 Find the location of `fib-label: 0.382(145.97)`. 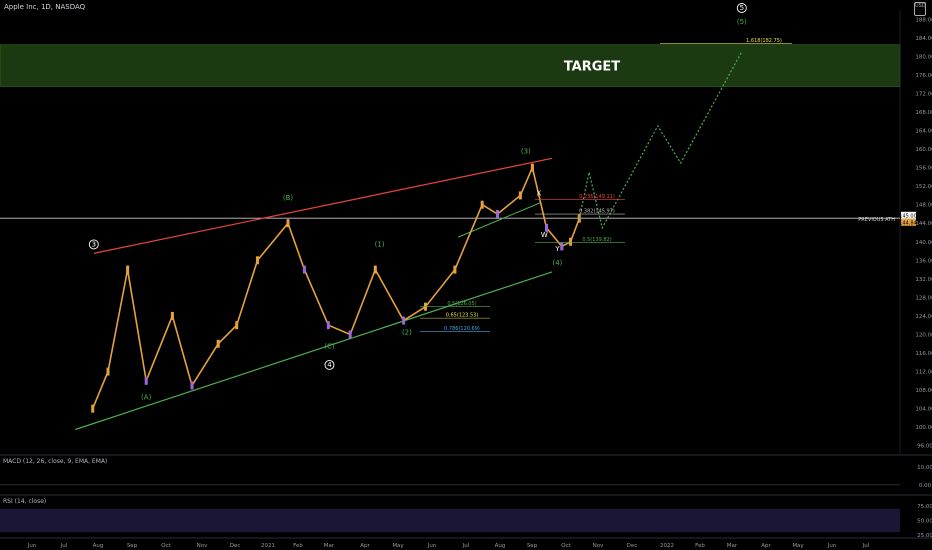

fib-label: 0.382(145.97) is located at coordinates (597, 212).